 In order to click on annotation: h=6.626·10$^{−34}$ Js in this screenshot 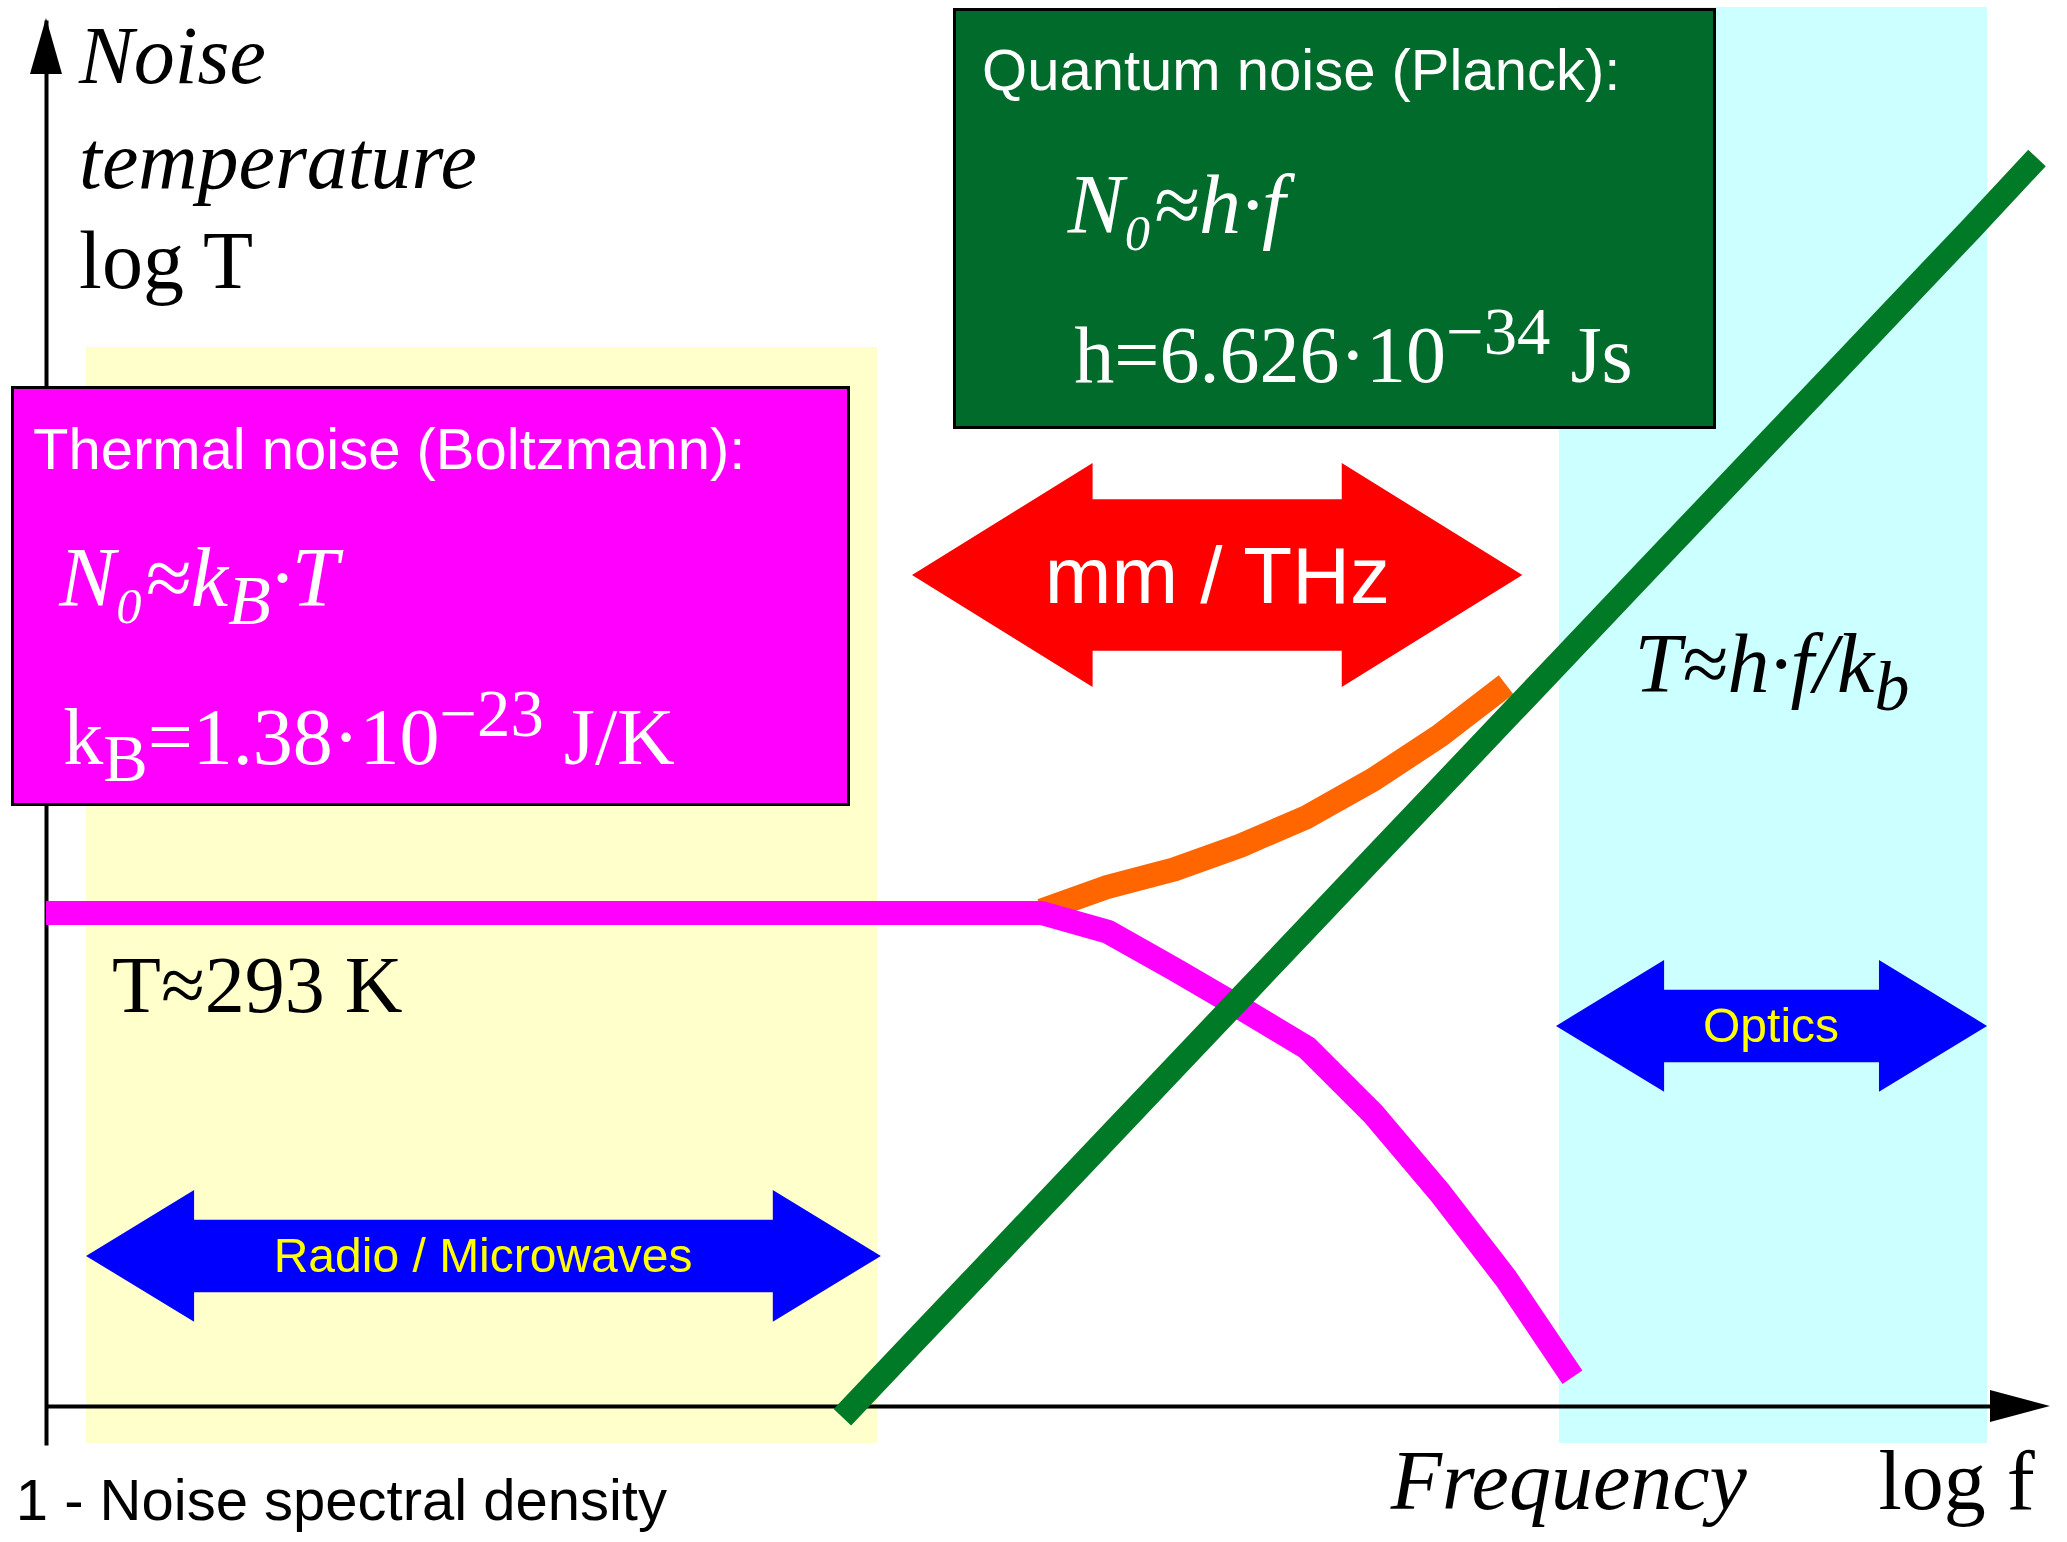, I will do `click(1353, 346)`.